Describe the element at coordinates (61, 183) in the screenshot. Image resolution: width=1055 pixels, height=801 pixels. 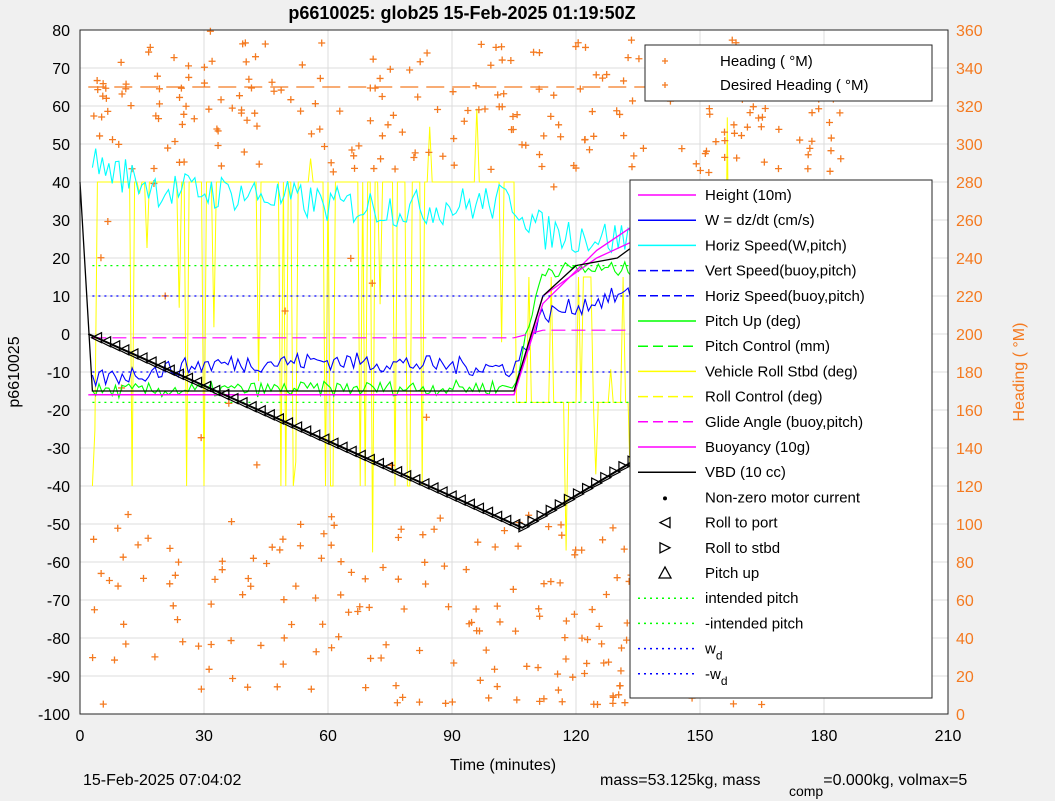
I see `y-left-tick-label: 40` at that location.